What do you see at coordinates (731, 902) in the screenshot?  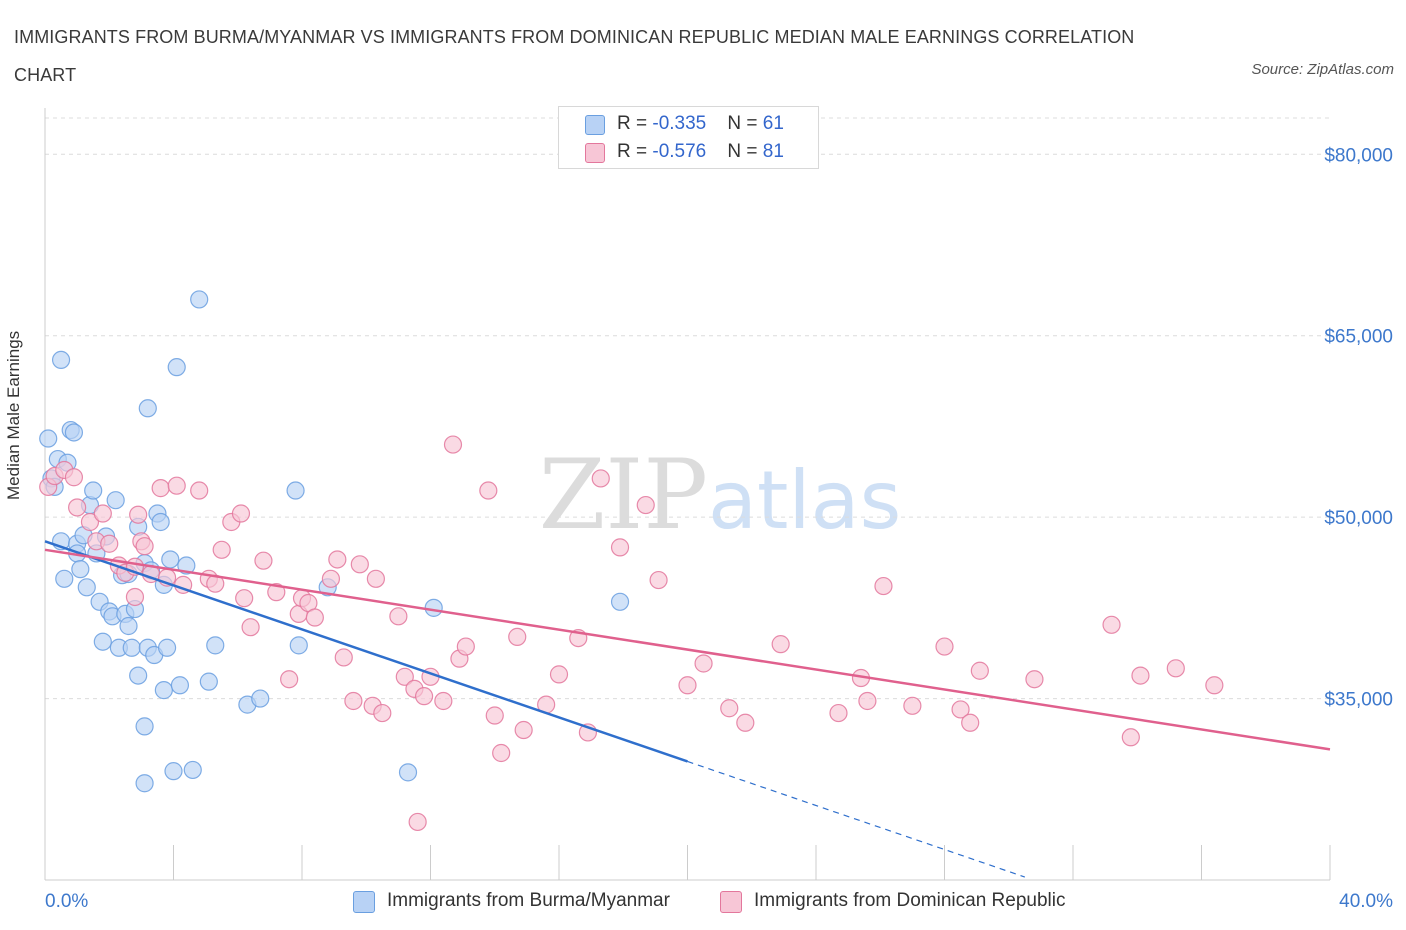 I see `bottom-legend-swatch-dominican` at bounding box center [731, 902].